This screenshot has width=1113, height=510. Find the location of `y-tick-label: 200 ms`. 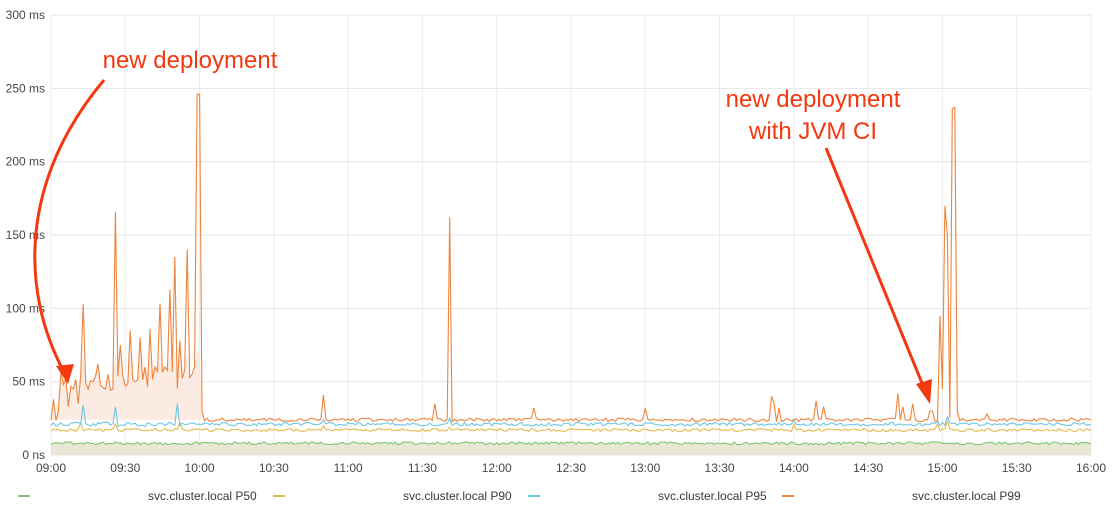

y-tick-label: 200 ms is located at coordinates (25, 162).